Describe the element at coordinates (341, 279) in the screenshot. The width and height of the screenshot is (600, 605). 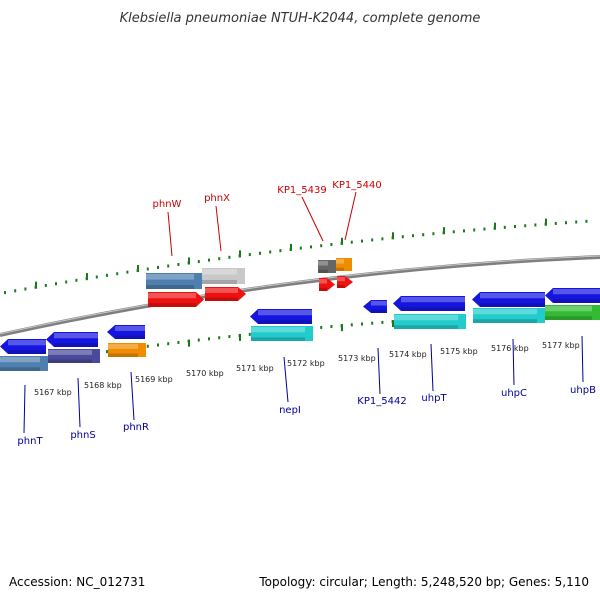
I see `gene-arrow-KP1_5440-shine` at that location.